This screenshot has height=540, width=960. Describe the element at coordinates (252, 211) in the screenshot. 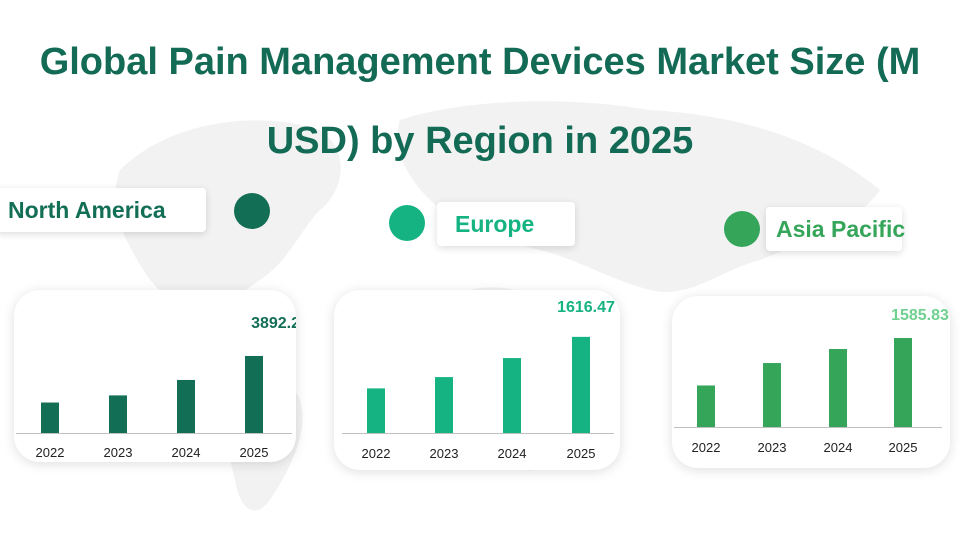

I see `north-america-marker-dot` at that location.